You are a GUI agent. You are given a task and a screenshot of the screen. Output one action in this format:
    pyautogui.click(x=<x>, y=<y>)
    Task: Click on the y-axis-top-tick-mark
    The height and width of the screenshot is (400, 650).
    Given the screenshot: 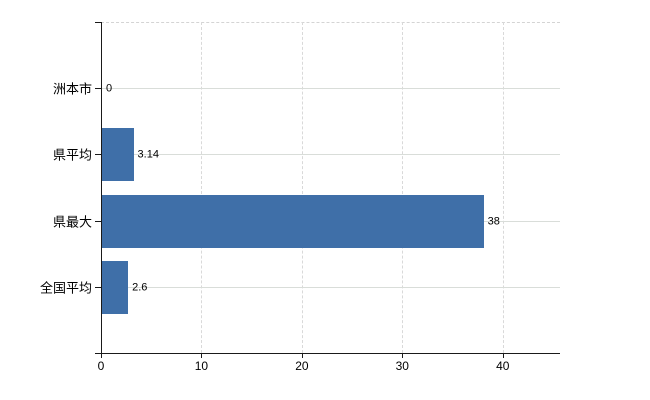 What is the action you would take?
    pyautogui.click(x=98, y=22)
    